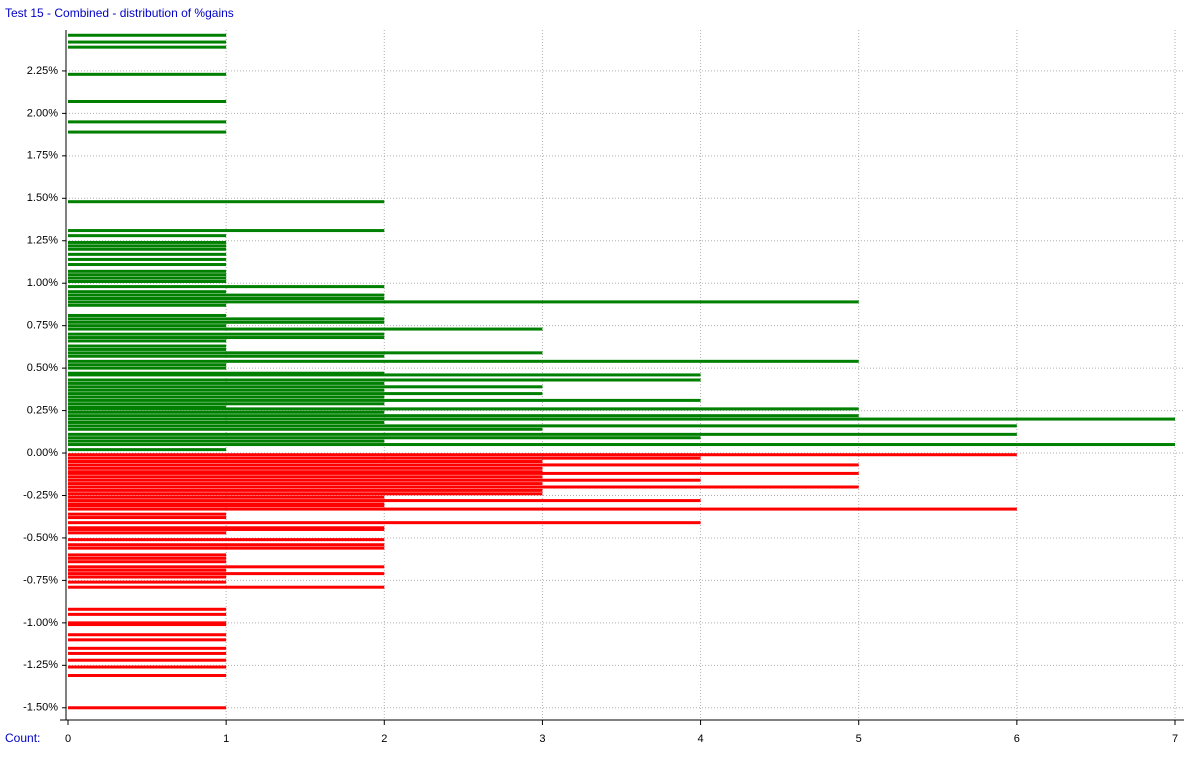  I want to click on x-tick-label: 5, so click(859, 739).